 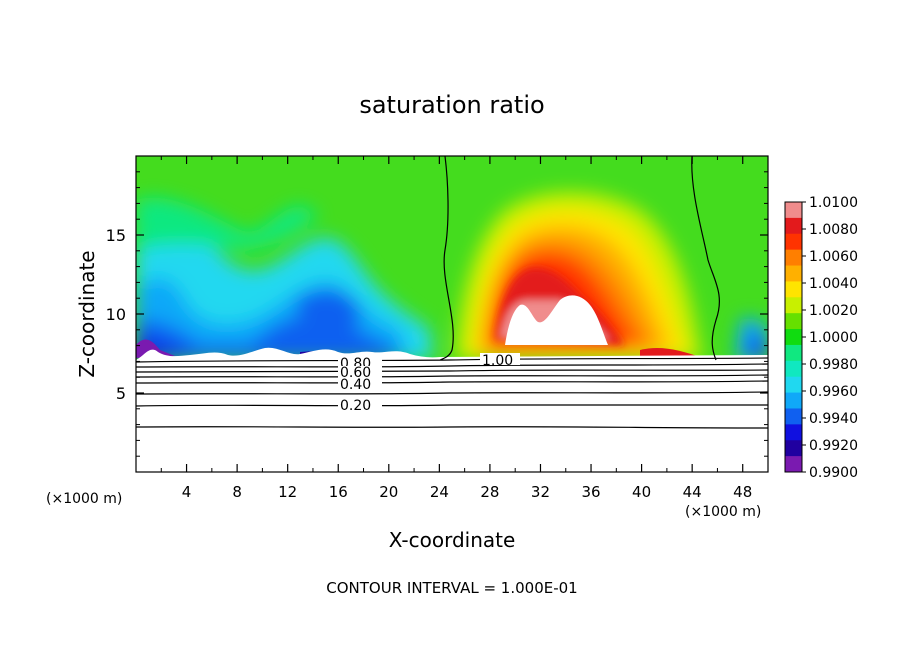 What do you see at coordinates (692, 492) in the screenshot?
I see `x-tick-label: 44` at bounding box center [692, 492].